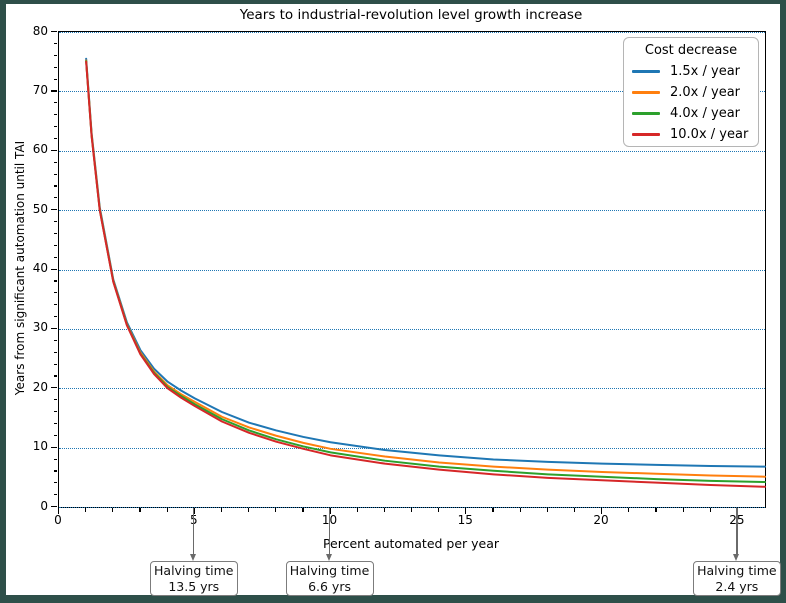 This screenshot has width=786, height=603. I want to click on legend-label: 4.0x / year, so click(705, 113).